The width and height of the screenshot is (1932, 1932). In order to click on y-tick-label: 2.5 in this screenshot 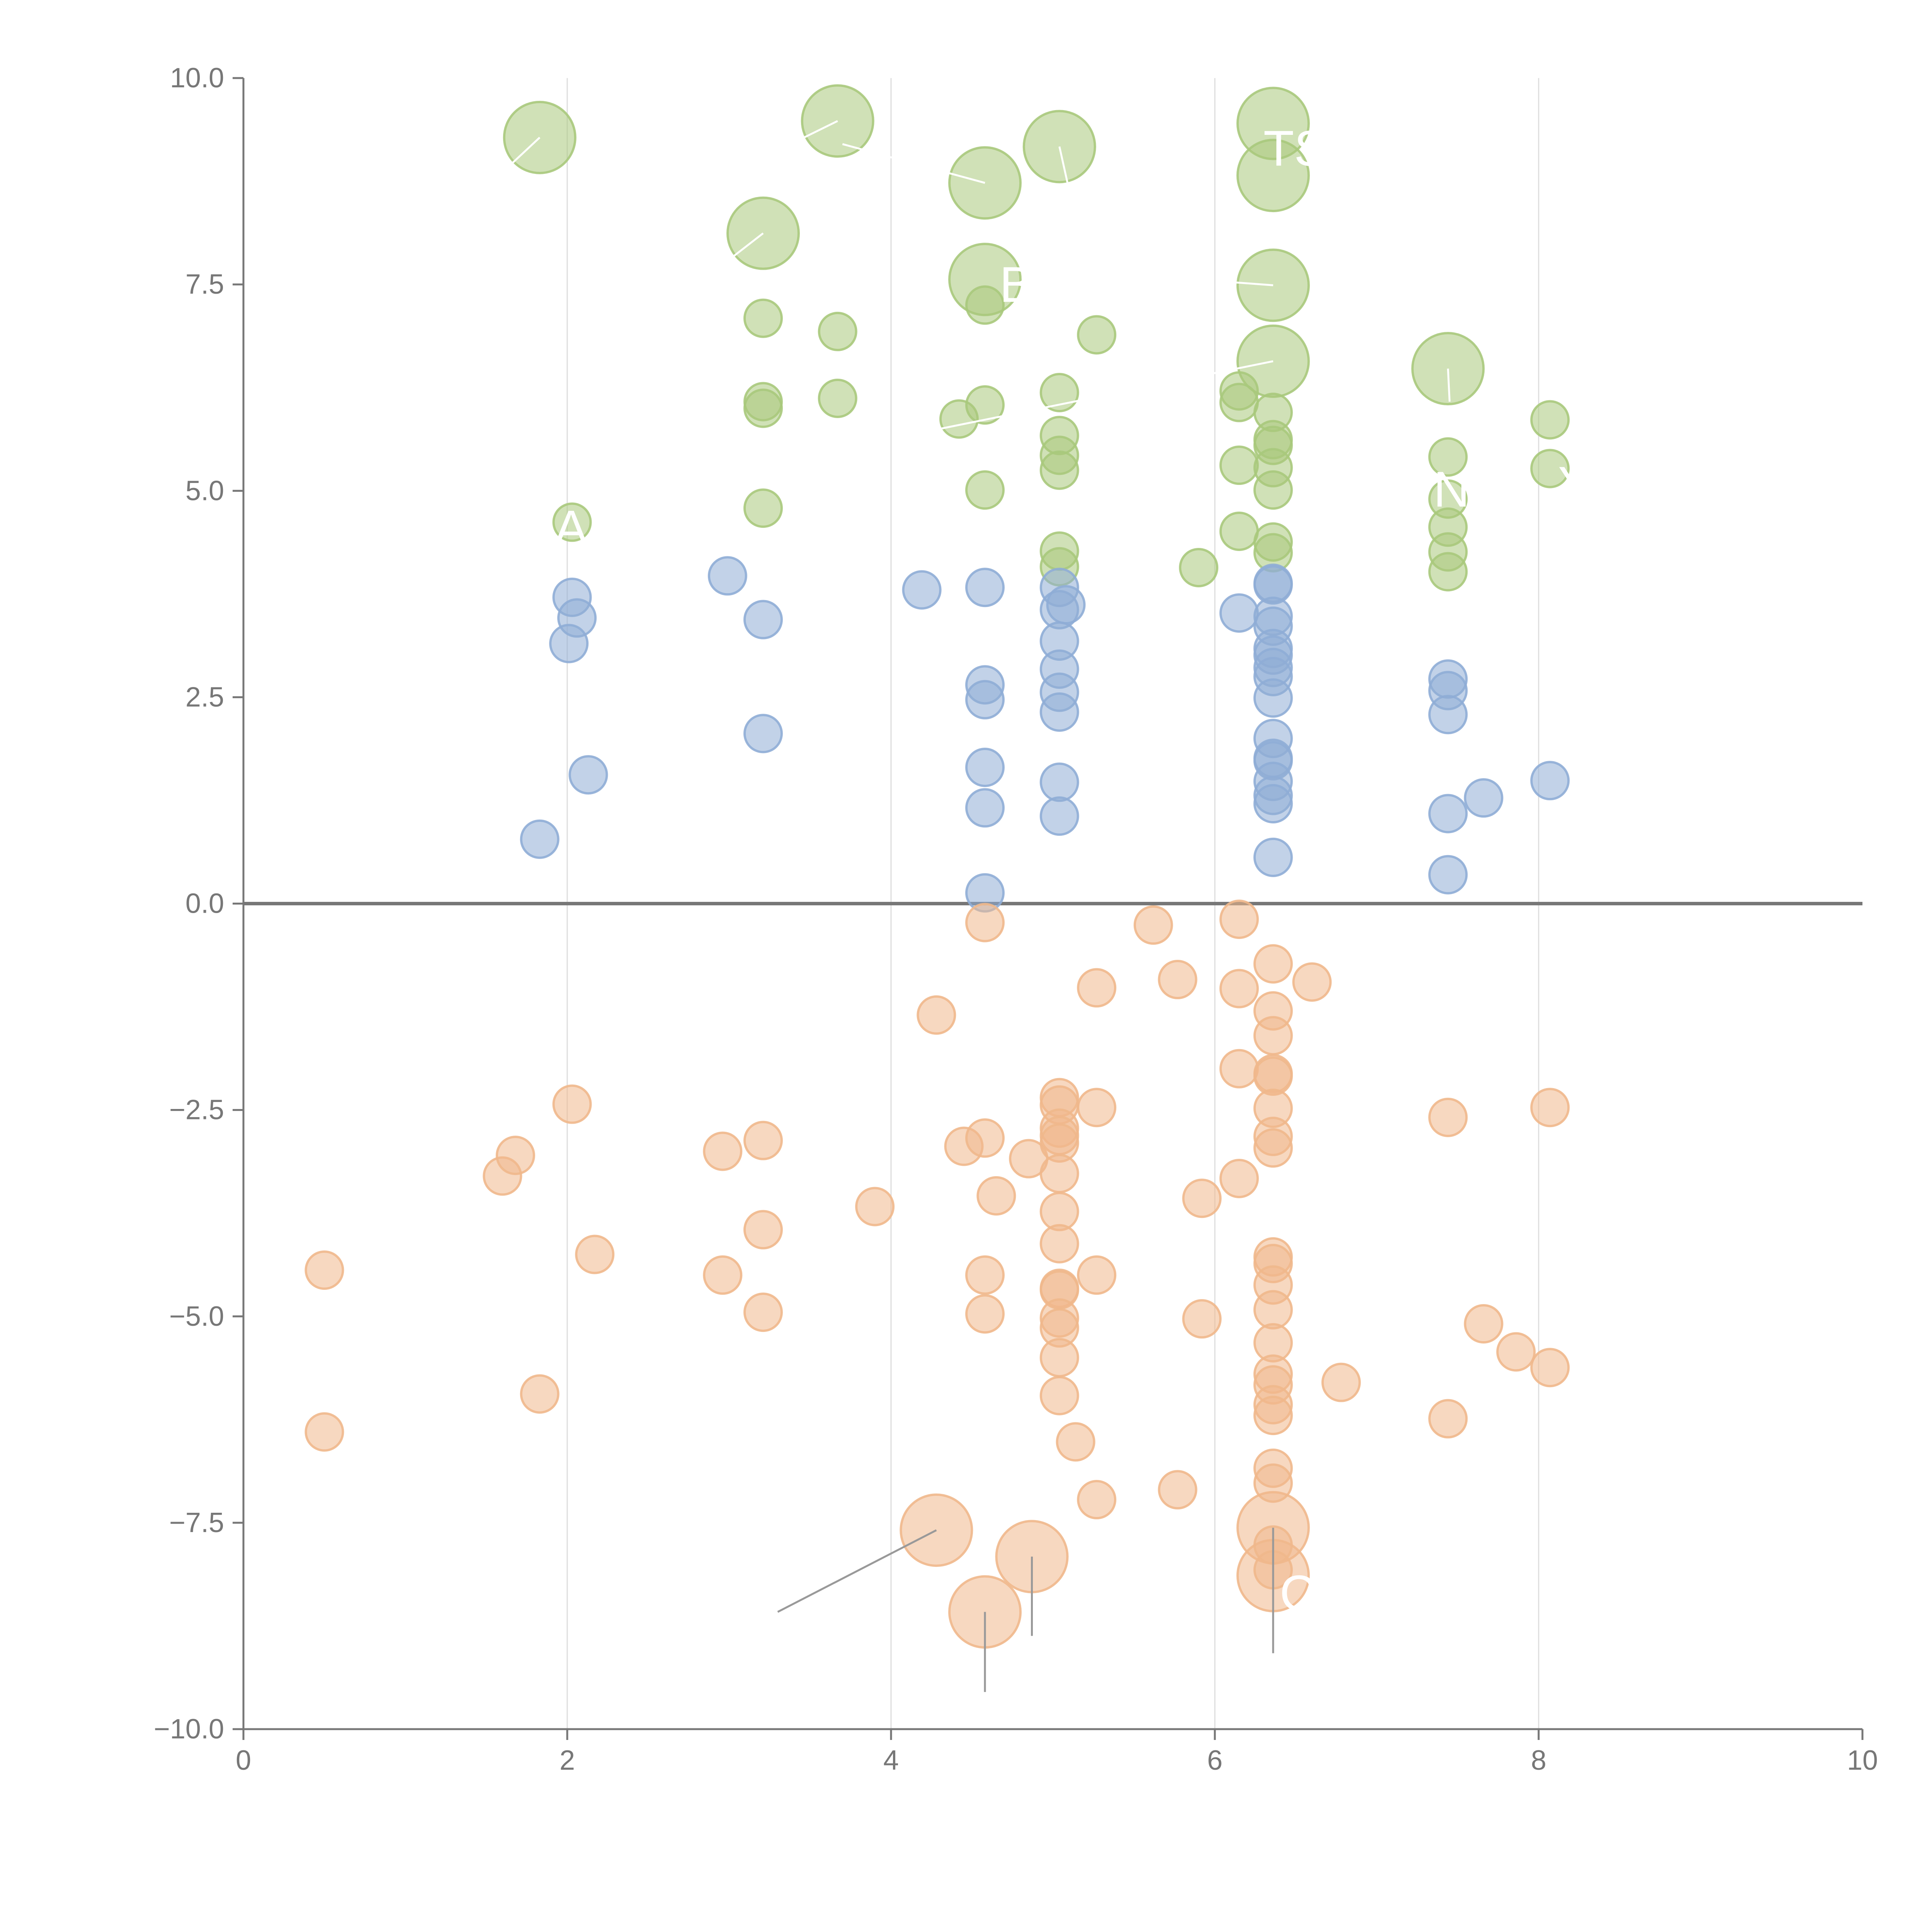, I will do `click(205, 698)`.